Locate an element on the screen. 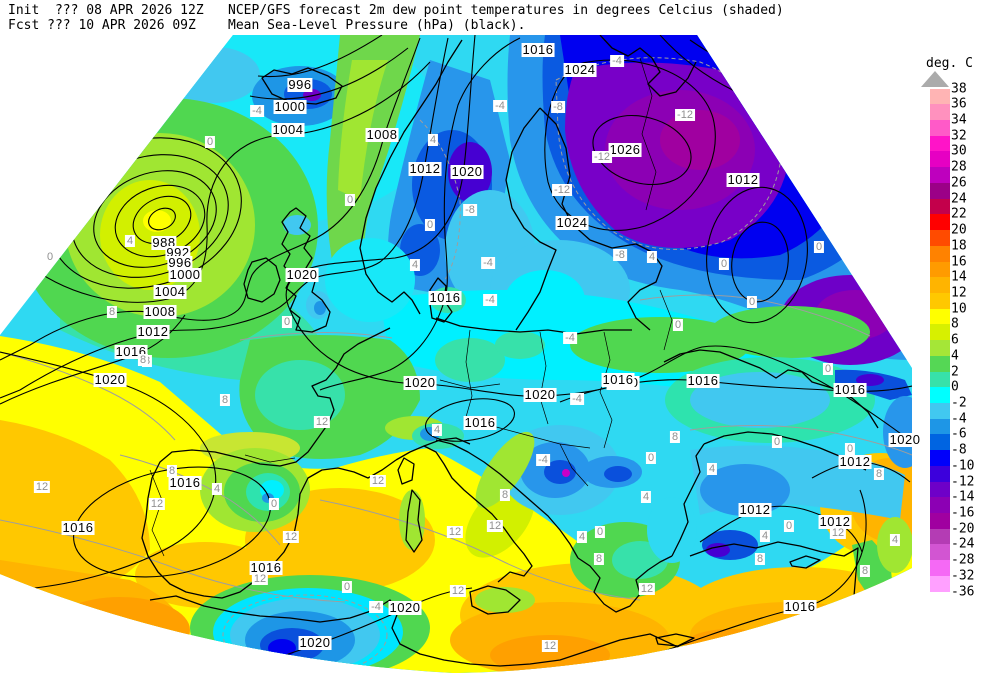 This screenshot has width=1000, height=680. isobar-label: 1004 is located at coordinates (170, 291).